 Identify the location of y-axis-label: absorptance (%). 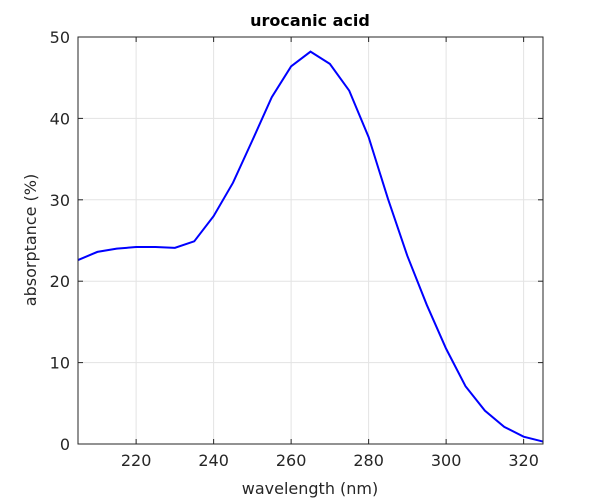
(30, 240).